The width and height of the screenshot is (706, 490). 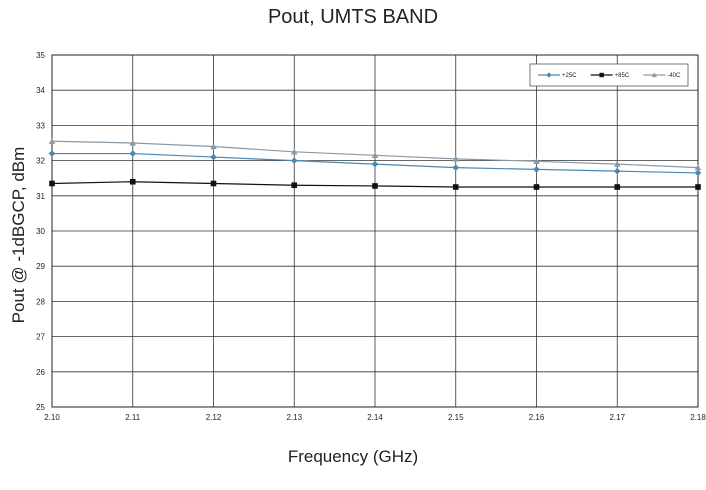 I want to click on chart-title: Pout, UMTS BAND, so click(x=353, y=17).